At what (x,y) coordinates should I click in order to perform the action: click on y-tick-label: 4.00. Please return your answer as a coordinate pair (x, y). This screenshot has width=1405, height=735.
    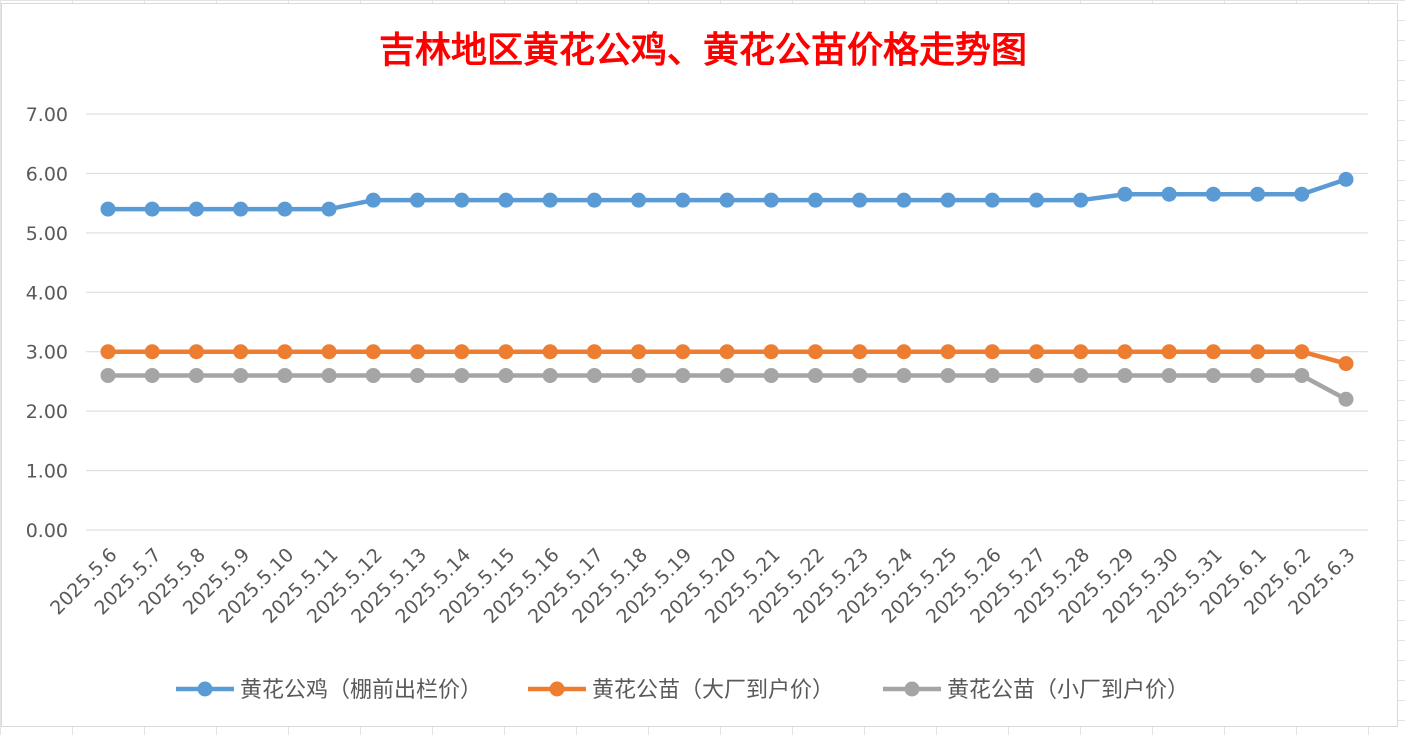
    Looking at the image, I should click on (47, 293).